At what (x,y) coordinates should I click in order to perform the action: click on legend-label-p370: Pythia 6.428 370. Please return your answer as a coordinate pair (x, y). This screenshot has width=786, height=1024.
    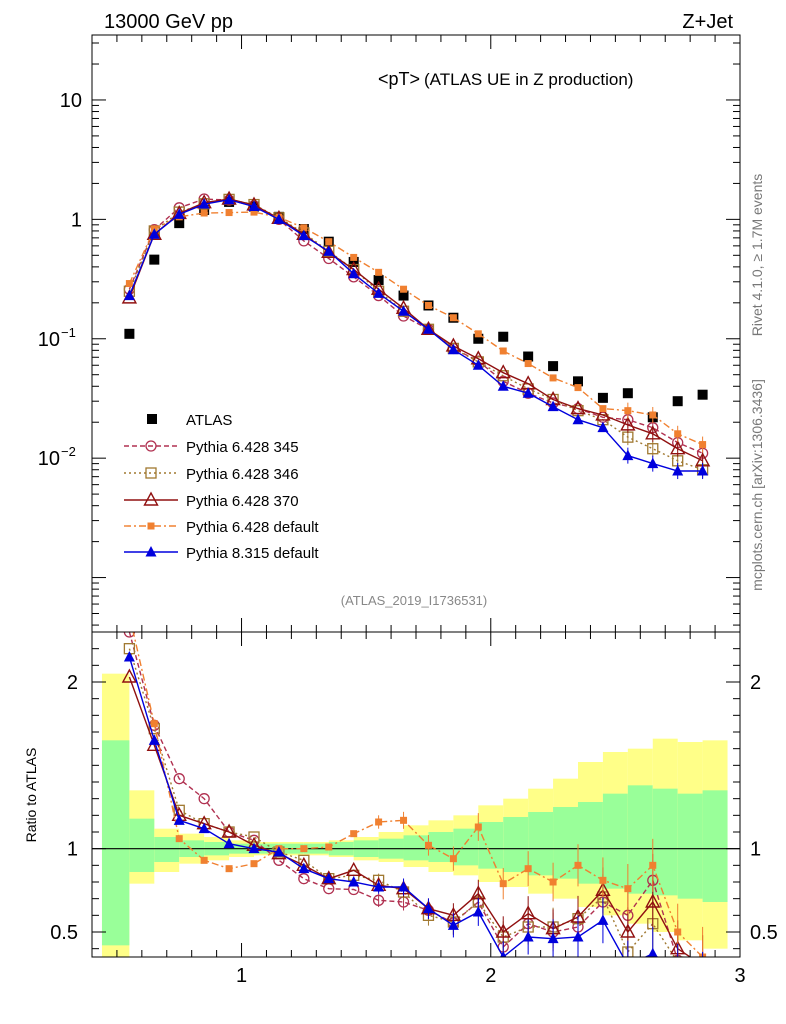
    Looking at the image, I should click on (242, 501).